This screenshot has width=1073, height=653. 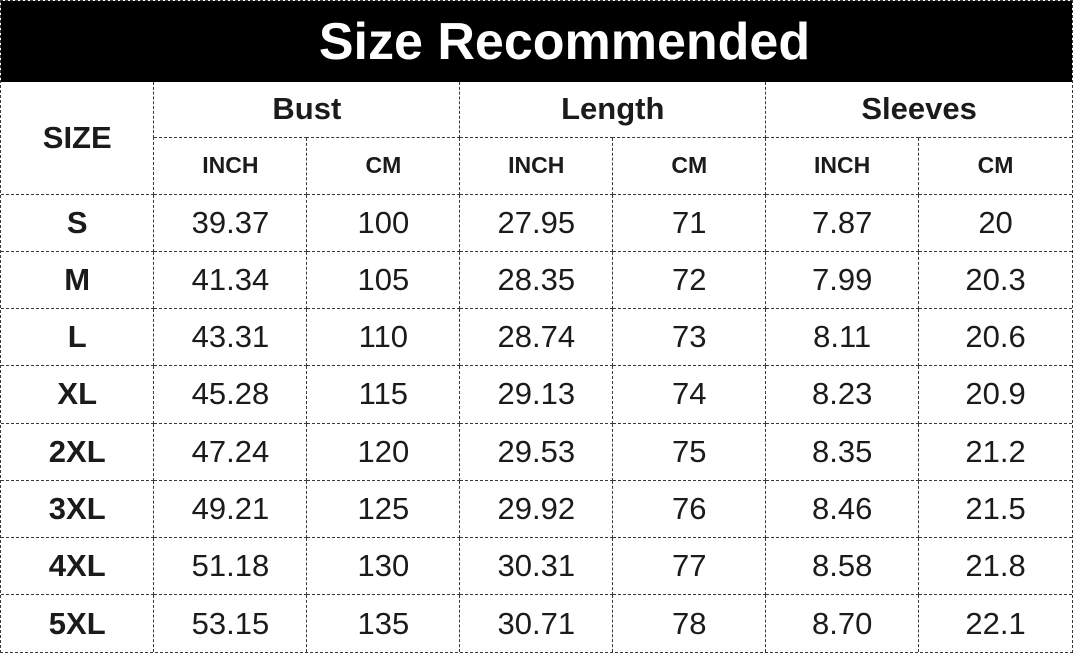 What do you see at coordinates (613, 110) in the screenshot?
I see `group-header-length: Length` at bounding box center [613, 110].